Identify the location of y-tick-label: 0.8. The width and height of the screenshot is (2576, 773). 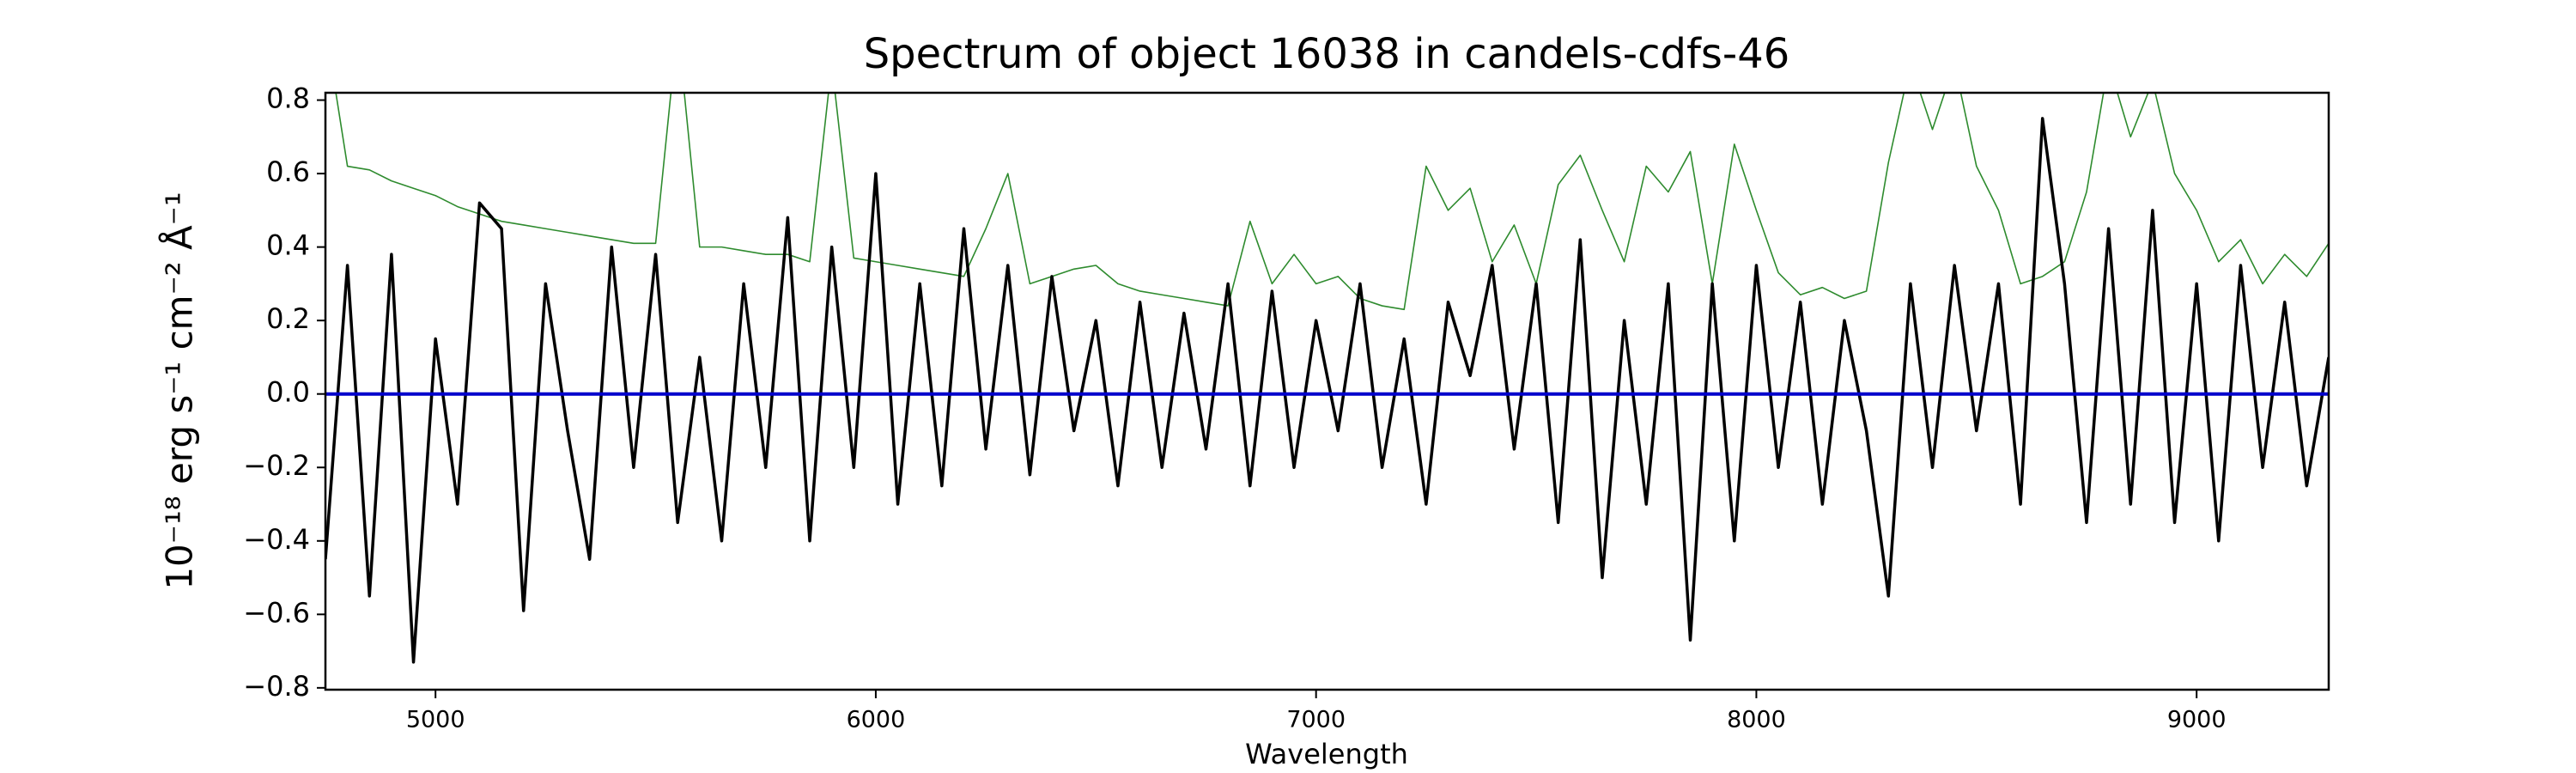
(288, 98).